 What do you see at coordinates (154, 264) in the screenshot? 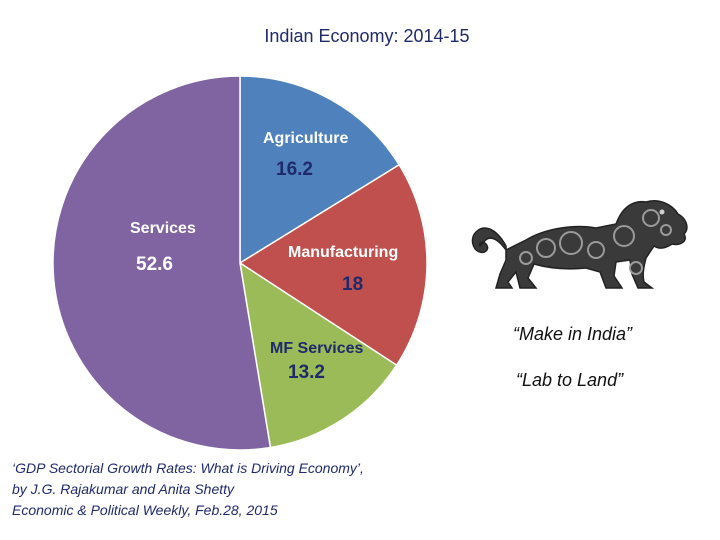
I see `slice-value-services: 52.6` at bounding box center [154, 264].